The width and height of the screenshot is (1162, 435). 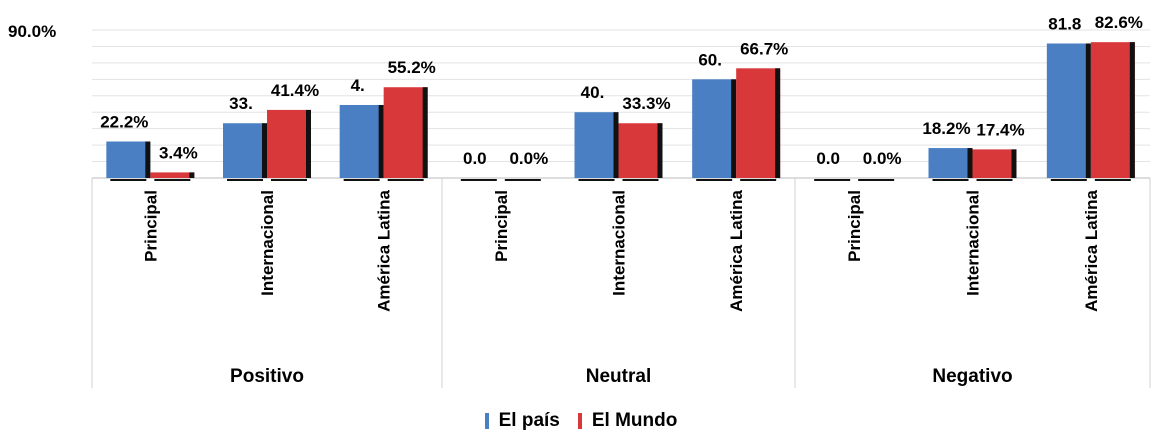 What do you see at coordinates (264, 150) in the screenshot?
I see `bar-shadow-el-pais-positivo-internacional` at bounding box center [264, 150].